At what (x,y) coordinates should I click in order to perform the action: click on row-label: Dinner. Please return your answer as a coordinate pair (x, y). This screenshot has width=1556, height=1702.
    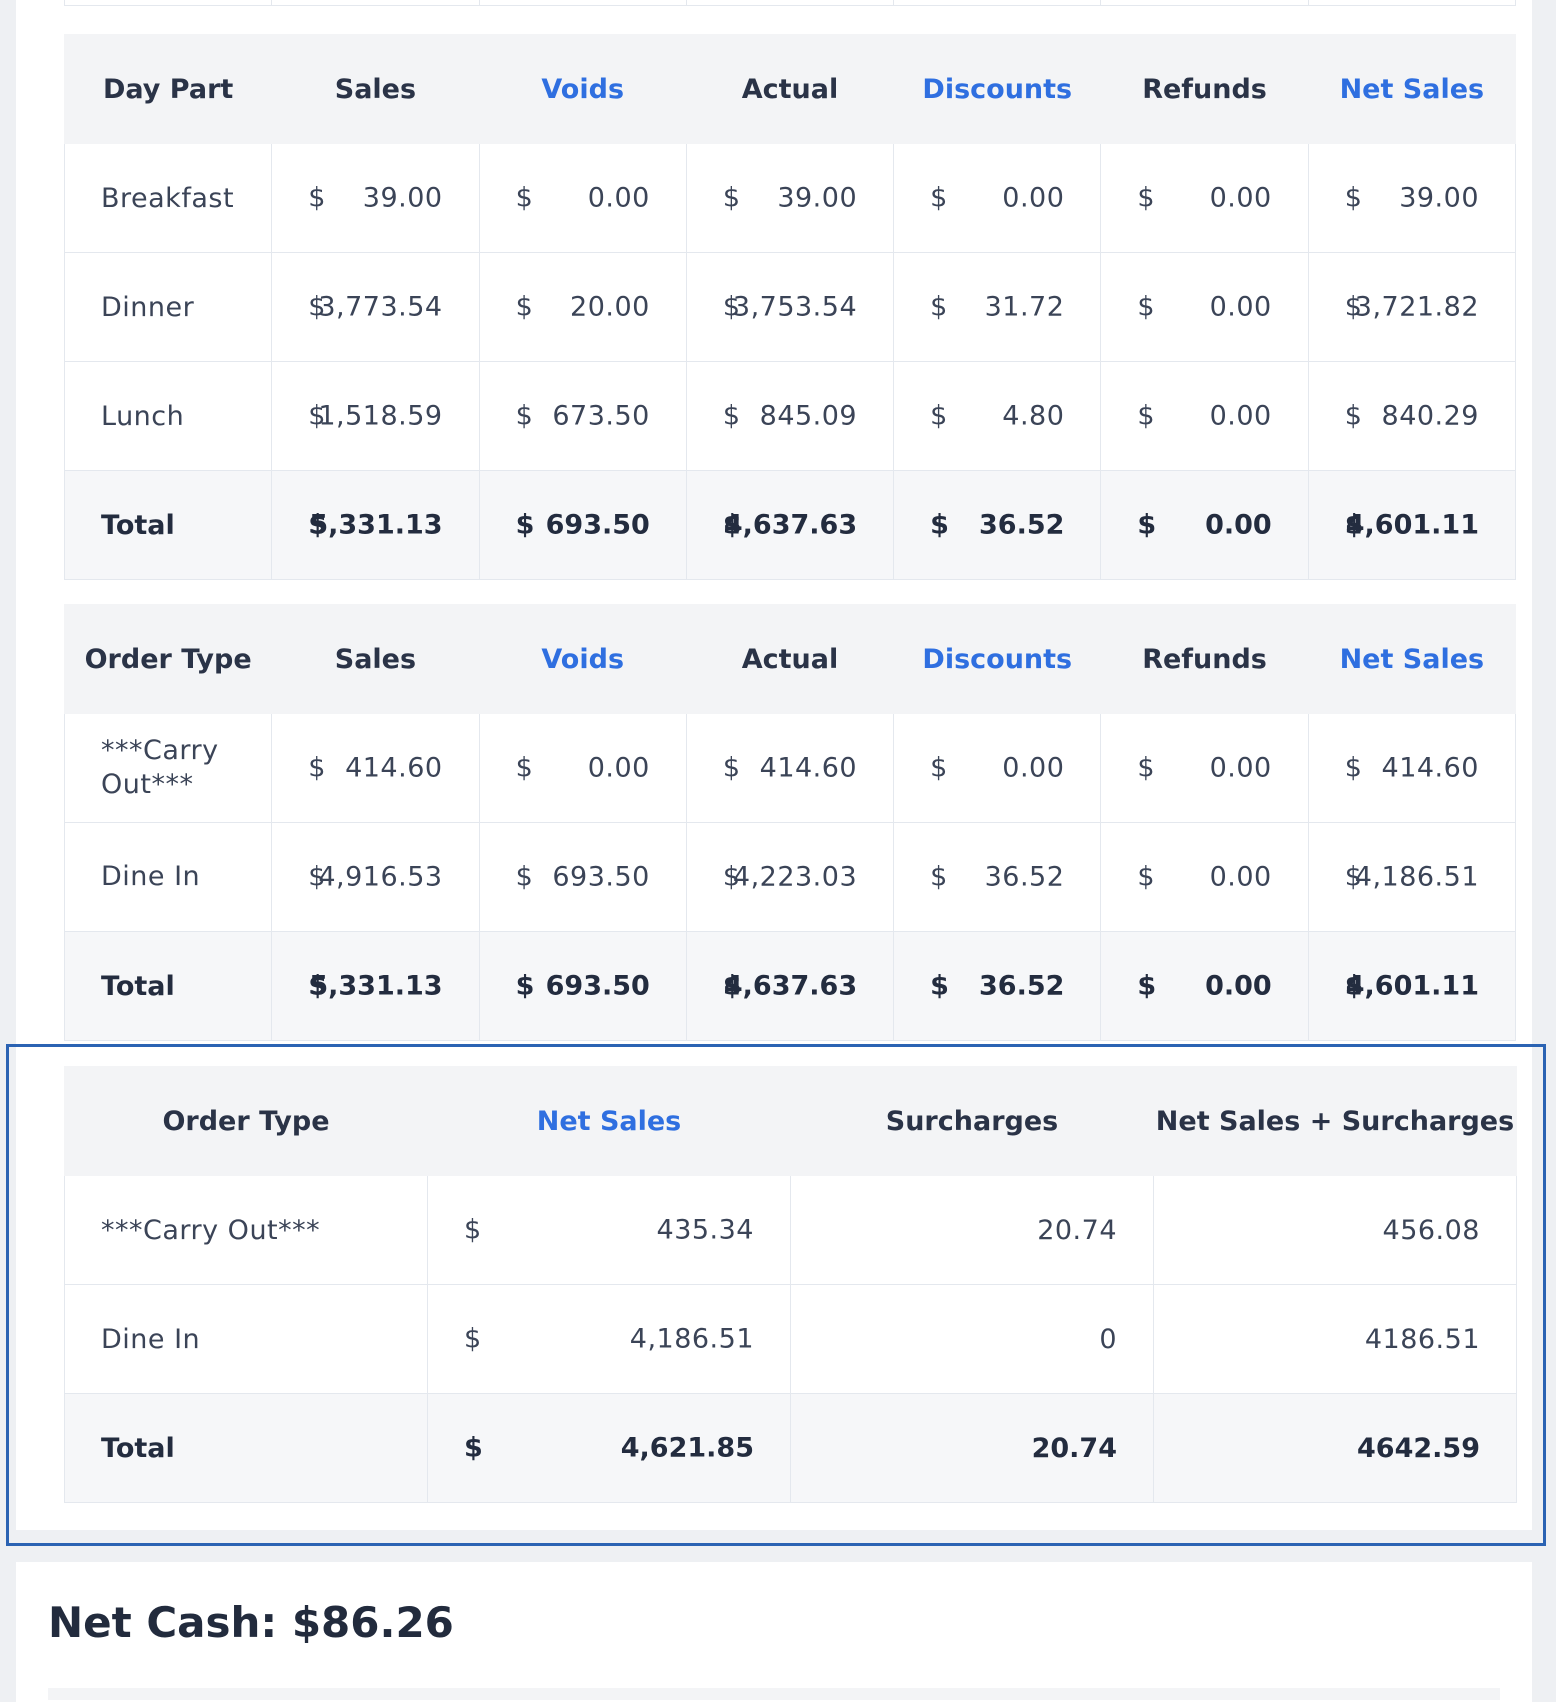
    Looking at the image, I should click on (168, 307).